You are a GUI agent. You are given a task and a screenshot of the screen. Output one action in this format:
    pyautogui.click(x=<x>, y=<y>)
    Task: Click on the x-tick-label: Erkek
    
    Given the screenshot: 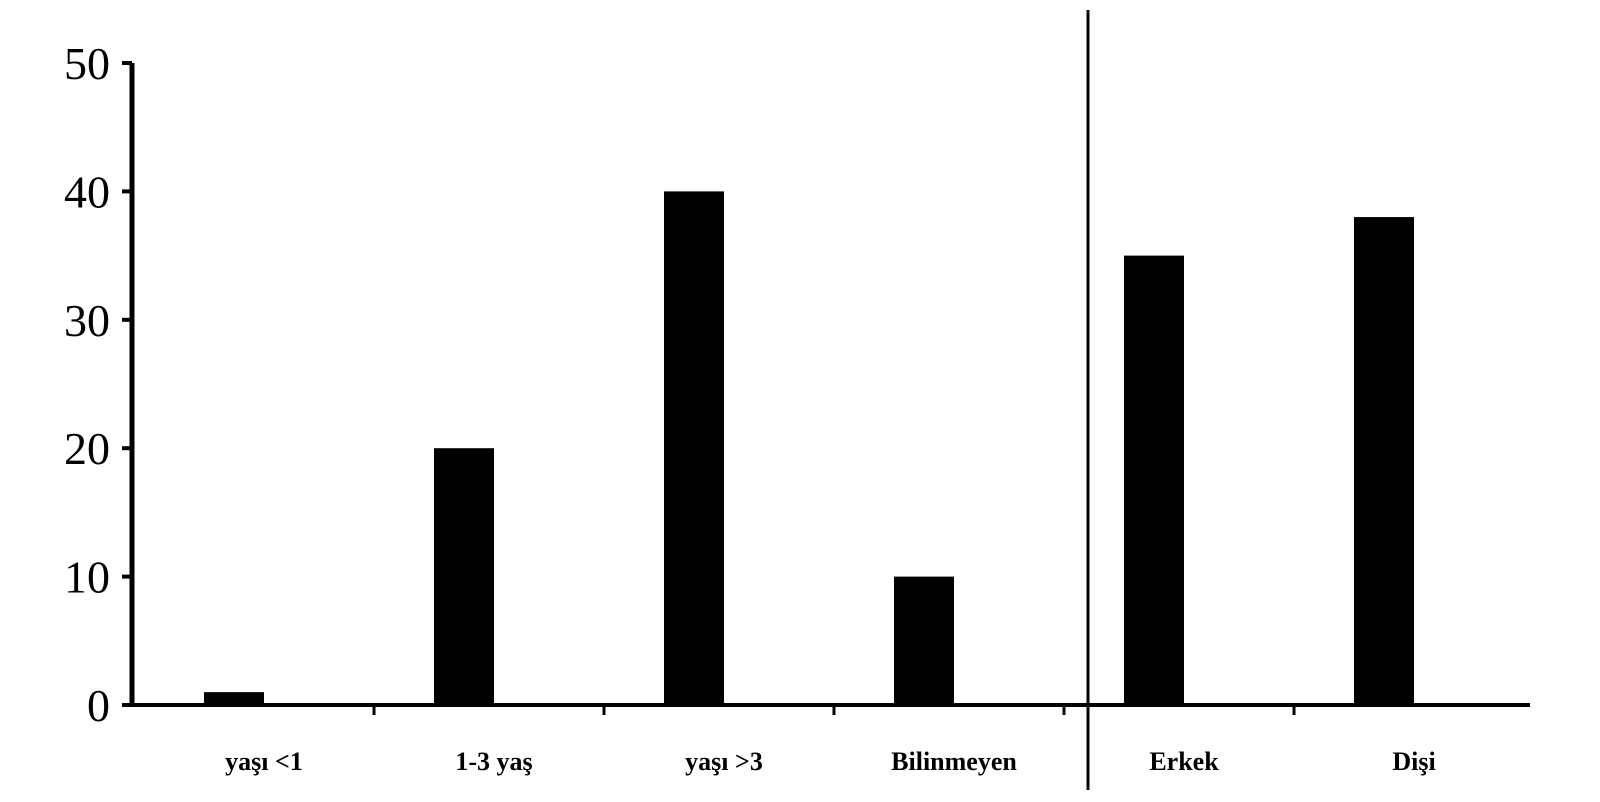 What is the action you would take?
    pyautogui.click(x=1184, y=761)
    